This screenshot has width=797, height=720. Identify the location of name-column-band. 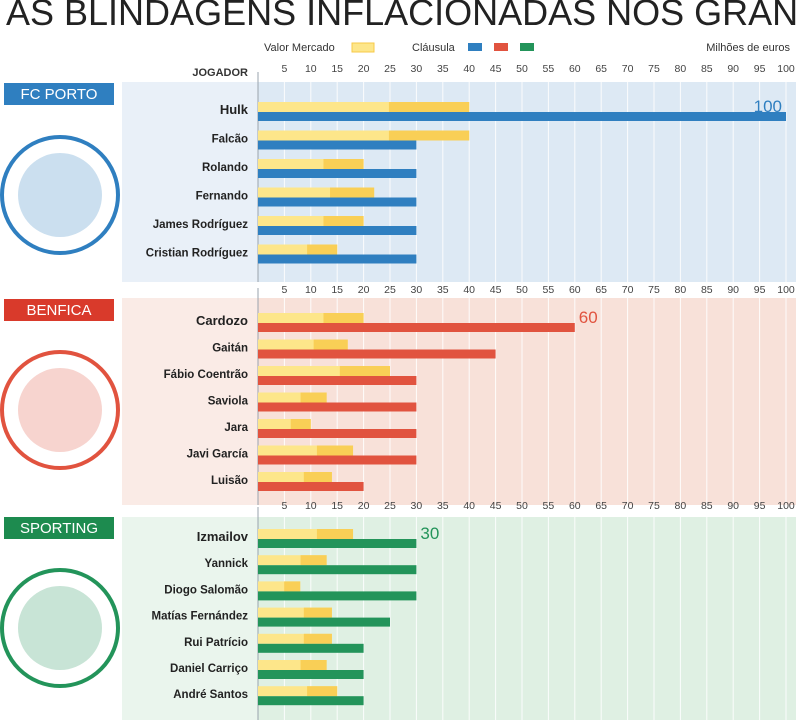
(190, 618).